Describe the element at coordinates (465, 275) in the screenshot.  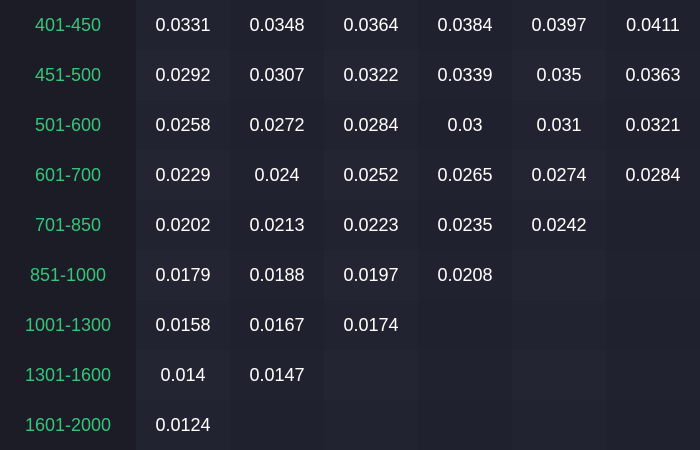
I see `rate-cell: 0.0208` at that location.